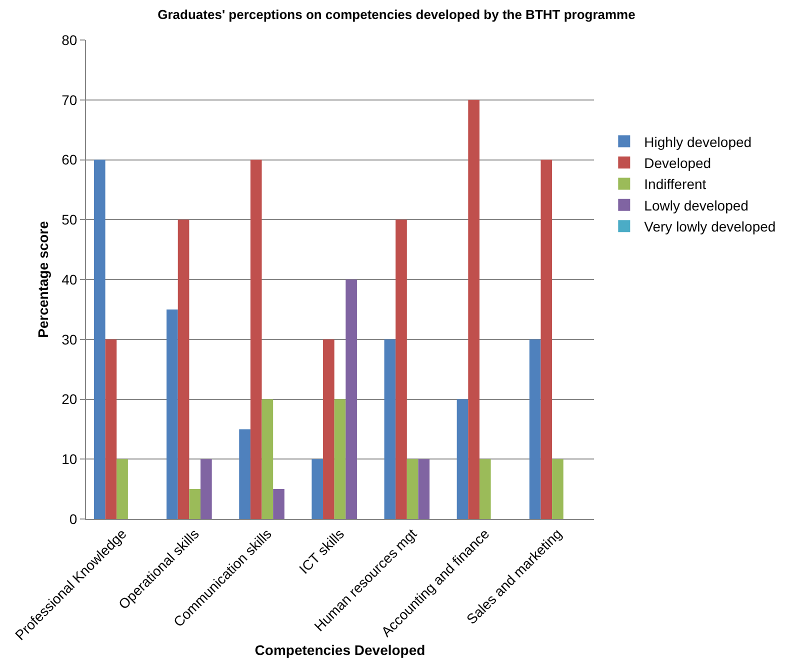 Image resolution: width=793 pixels, height=669 pixels. I want to click on y-tick-label: 0, so click(73, 518).